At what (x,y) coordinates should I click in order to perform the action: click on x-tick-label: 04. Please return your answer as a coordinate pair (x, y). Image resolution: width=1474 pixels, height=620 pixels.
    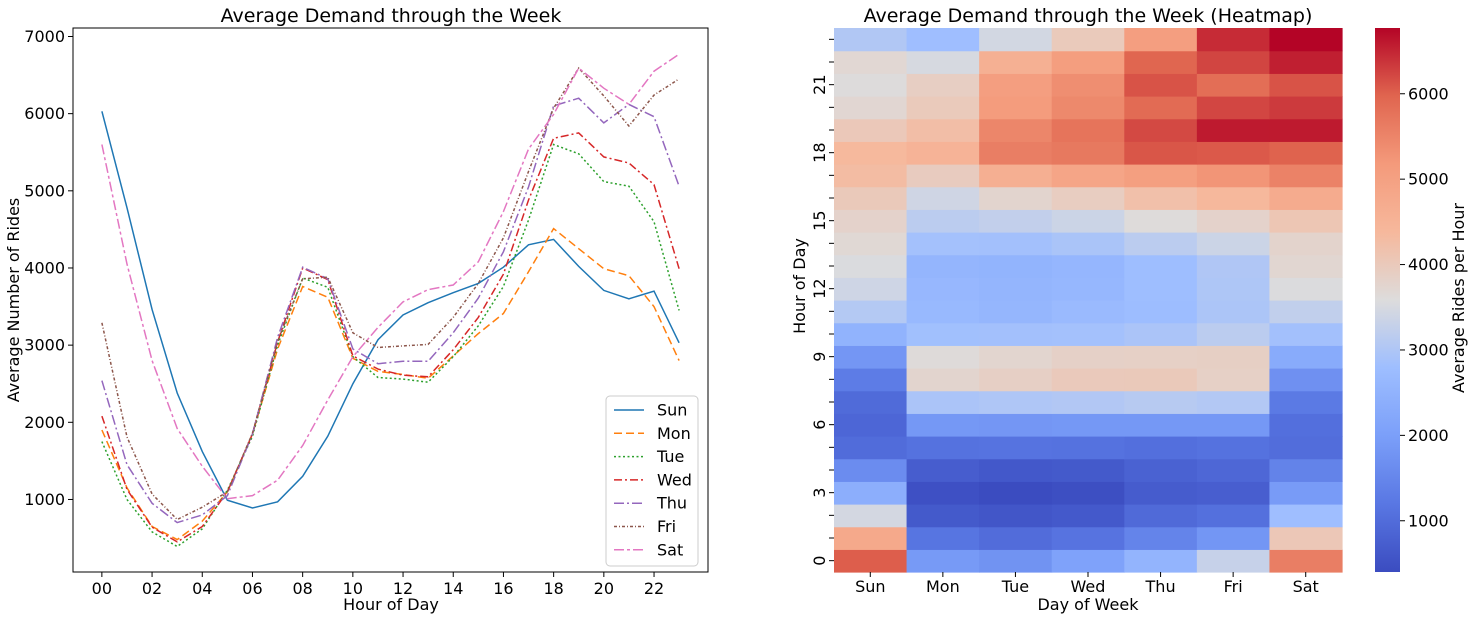
    Looking at the image, I should click on (202, 588).